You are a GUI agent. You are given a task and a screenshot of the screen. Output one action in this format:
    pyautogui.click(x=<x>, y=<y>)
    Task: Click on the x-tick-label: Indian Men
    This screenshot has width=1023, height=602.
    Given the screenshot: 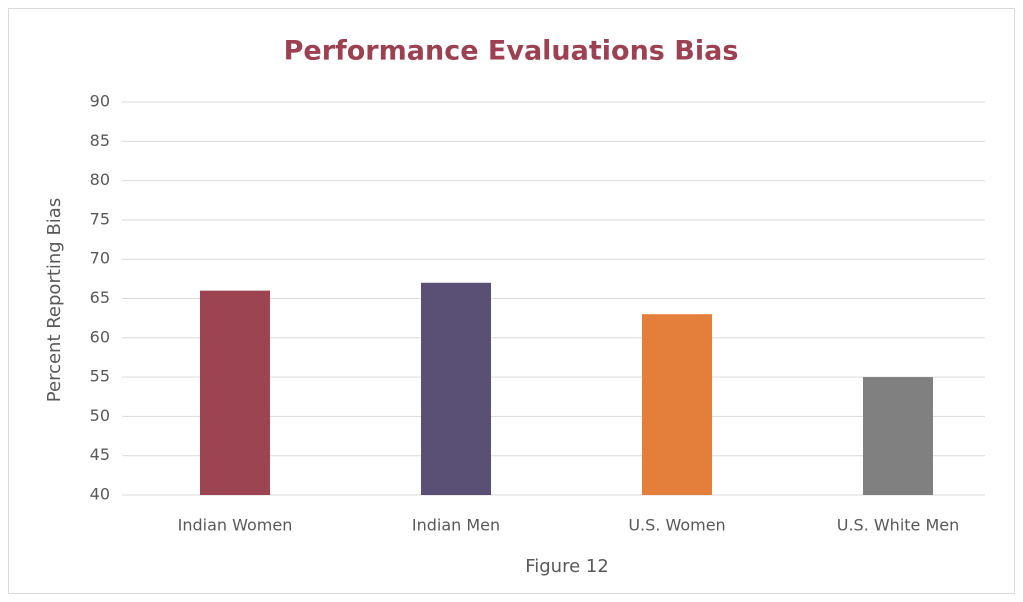 What is the action you would take?
    pyautogui.click(x=456, y=525)
    